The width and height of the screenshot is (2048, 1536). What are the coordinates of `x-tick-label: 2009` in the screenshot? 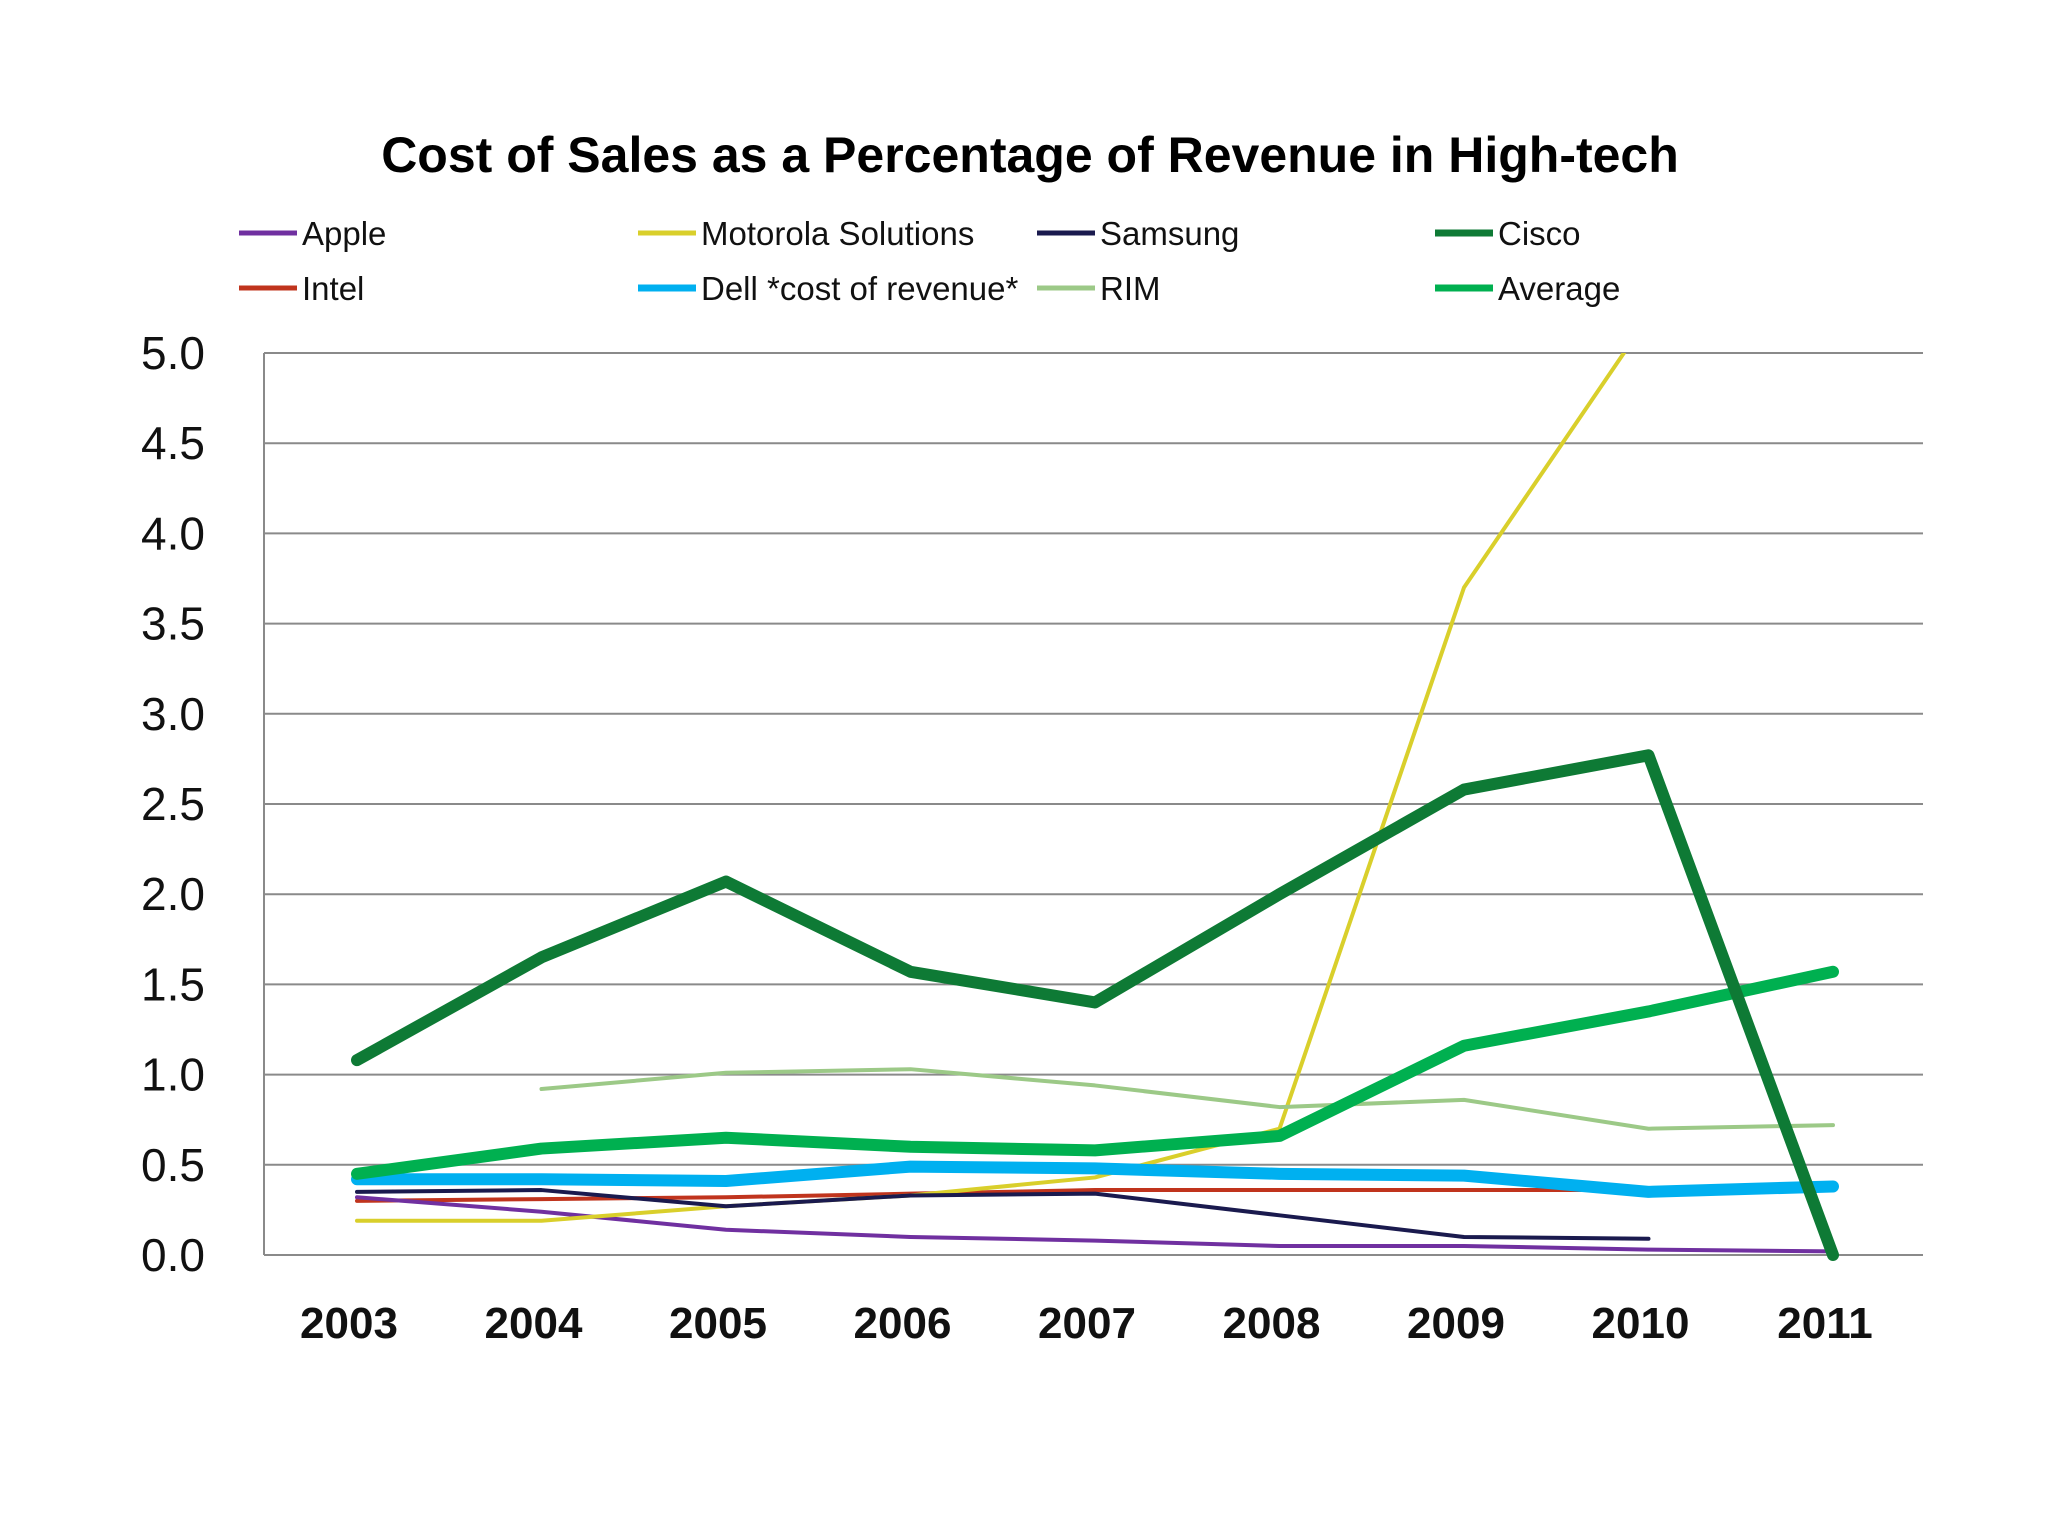 It's located at (1456, 1323).